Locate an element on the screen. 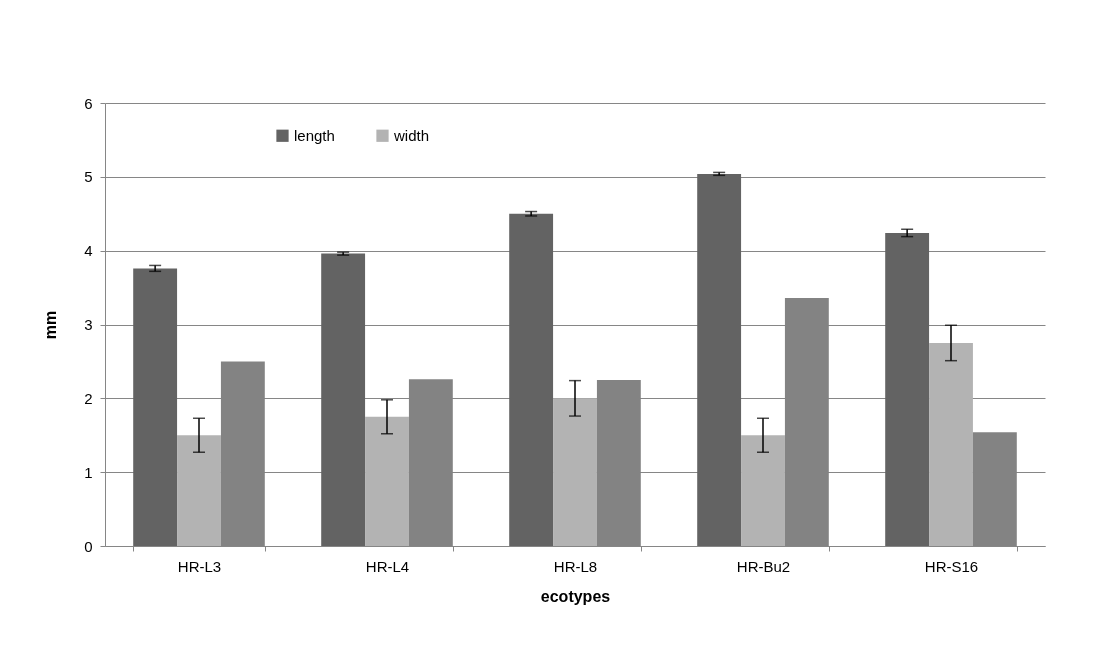 This screenshot has width=1109, height=661. x-tick-label: HR-L4 is located at coordinates (387, 566).